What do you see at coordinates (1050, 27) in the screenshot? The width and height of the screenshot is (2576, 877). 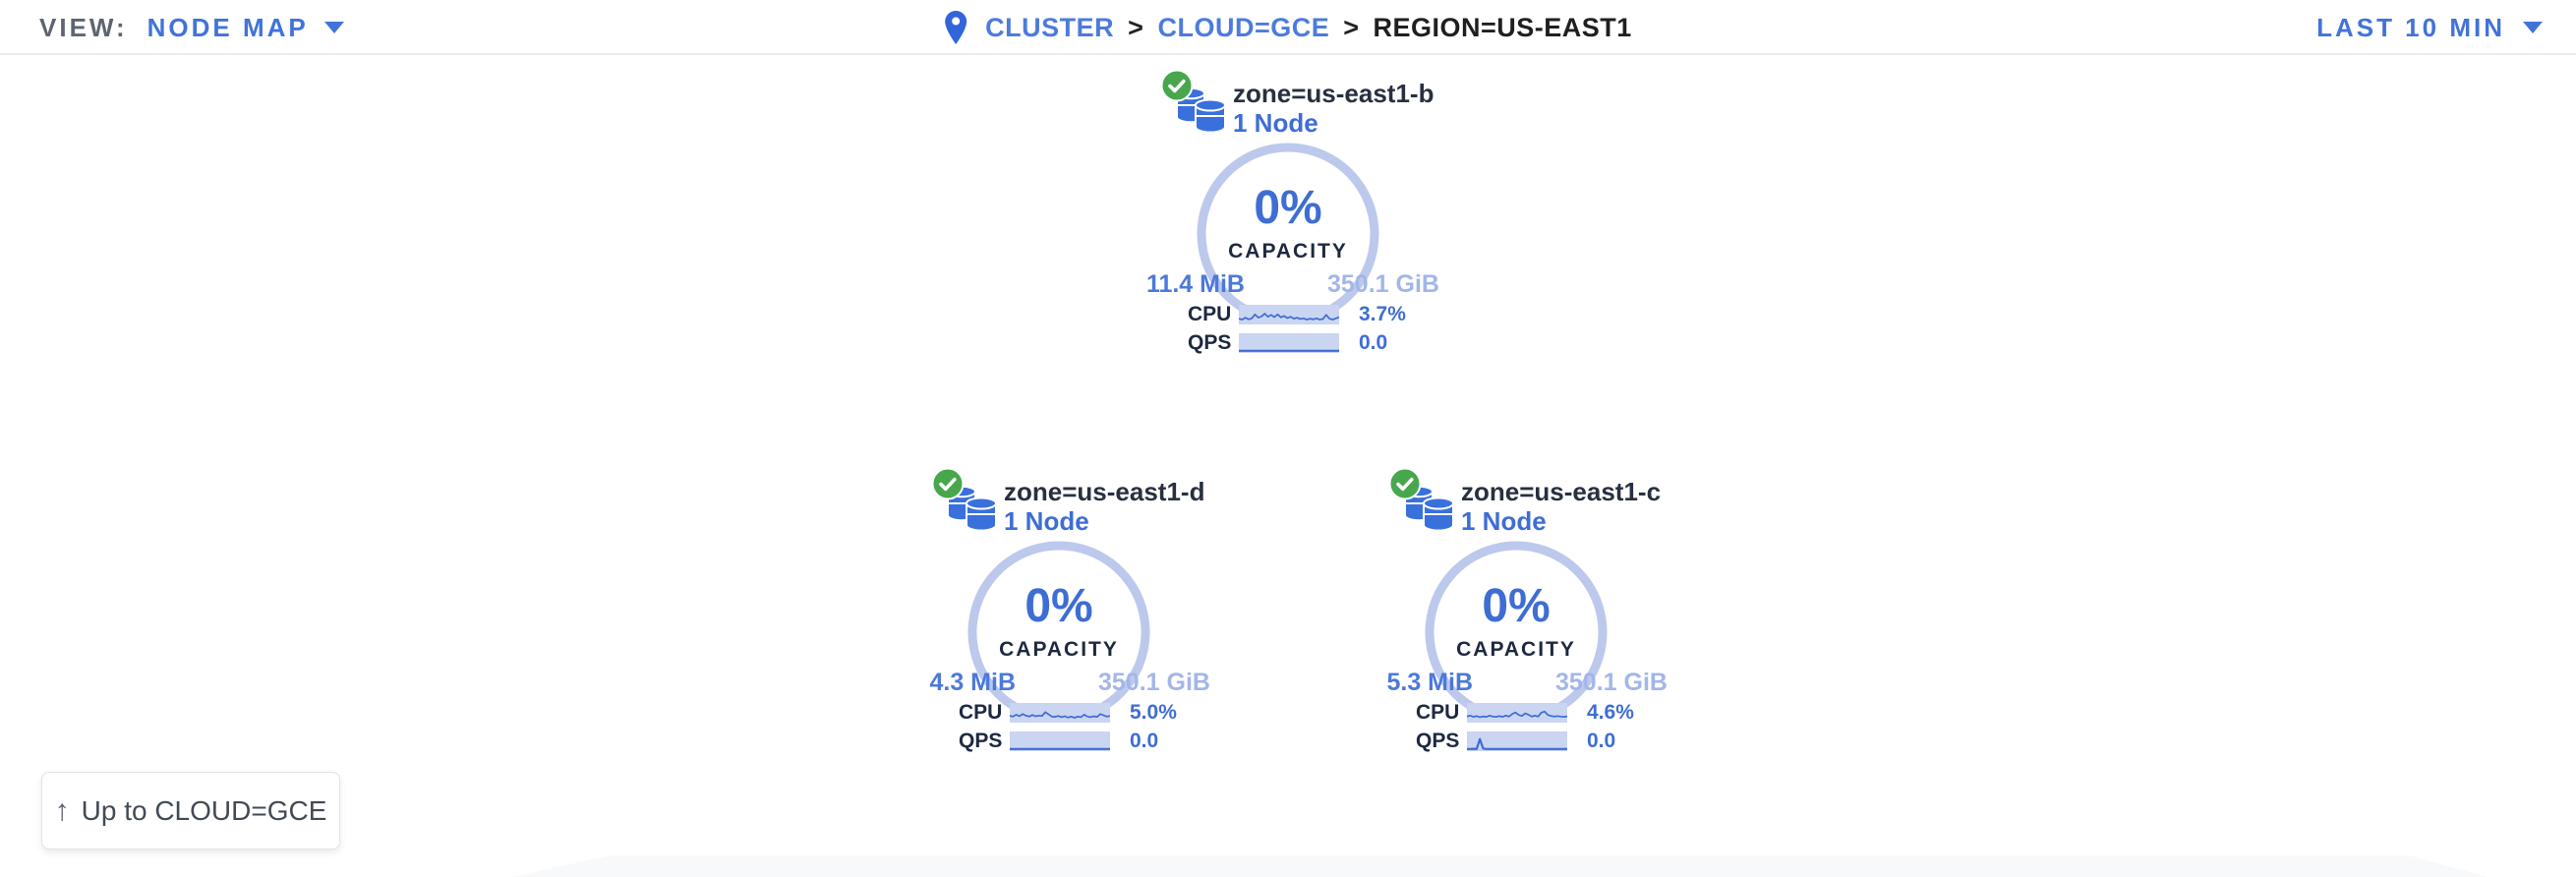 I see `breadcrumb-cluster-link: CLUSTER` at bounding box center [1050, 27].